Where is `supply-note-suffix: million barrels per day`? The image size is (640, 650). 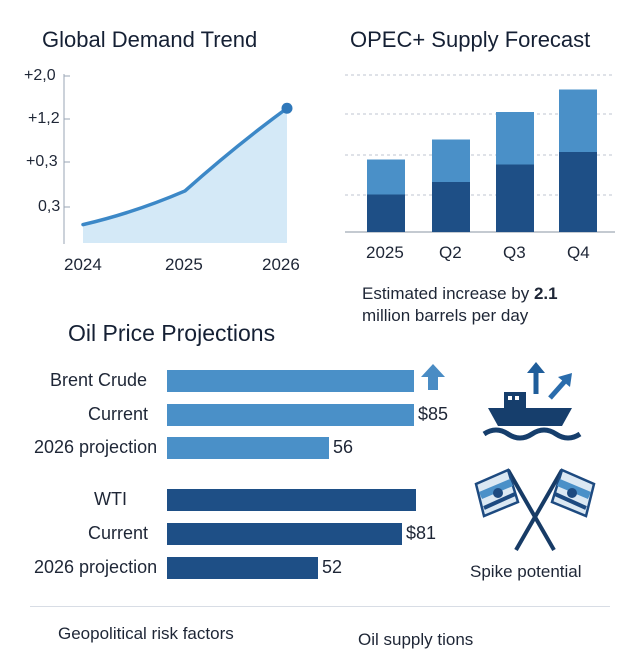 supply-note-suffix: million barrels per day is located at coordinates (445, 315).